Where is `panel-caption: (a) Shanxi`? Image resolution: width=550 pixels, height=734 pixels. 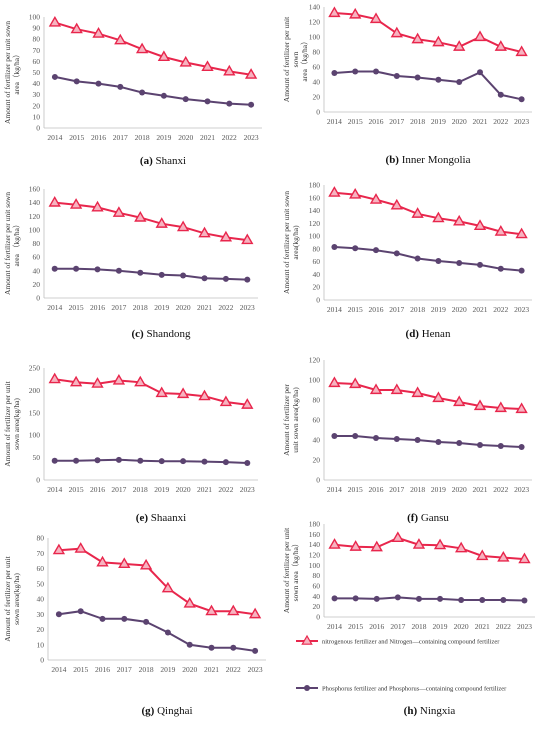
panel-caption: (a) Shanxi is located at coordinates (163, 161).